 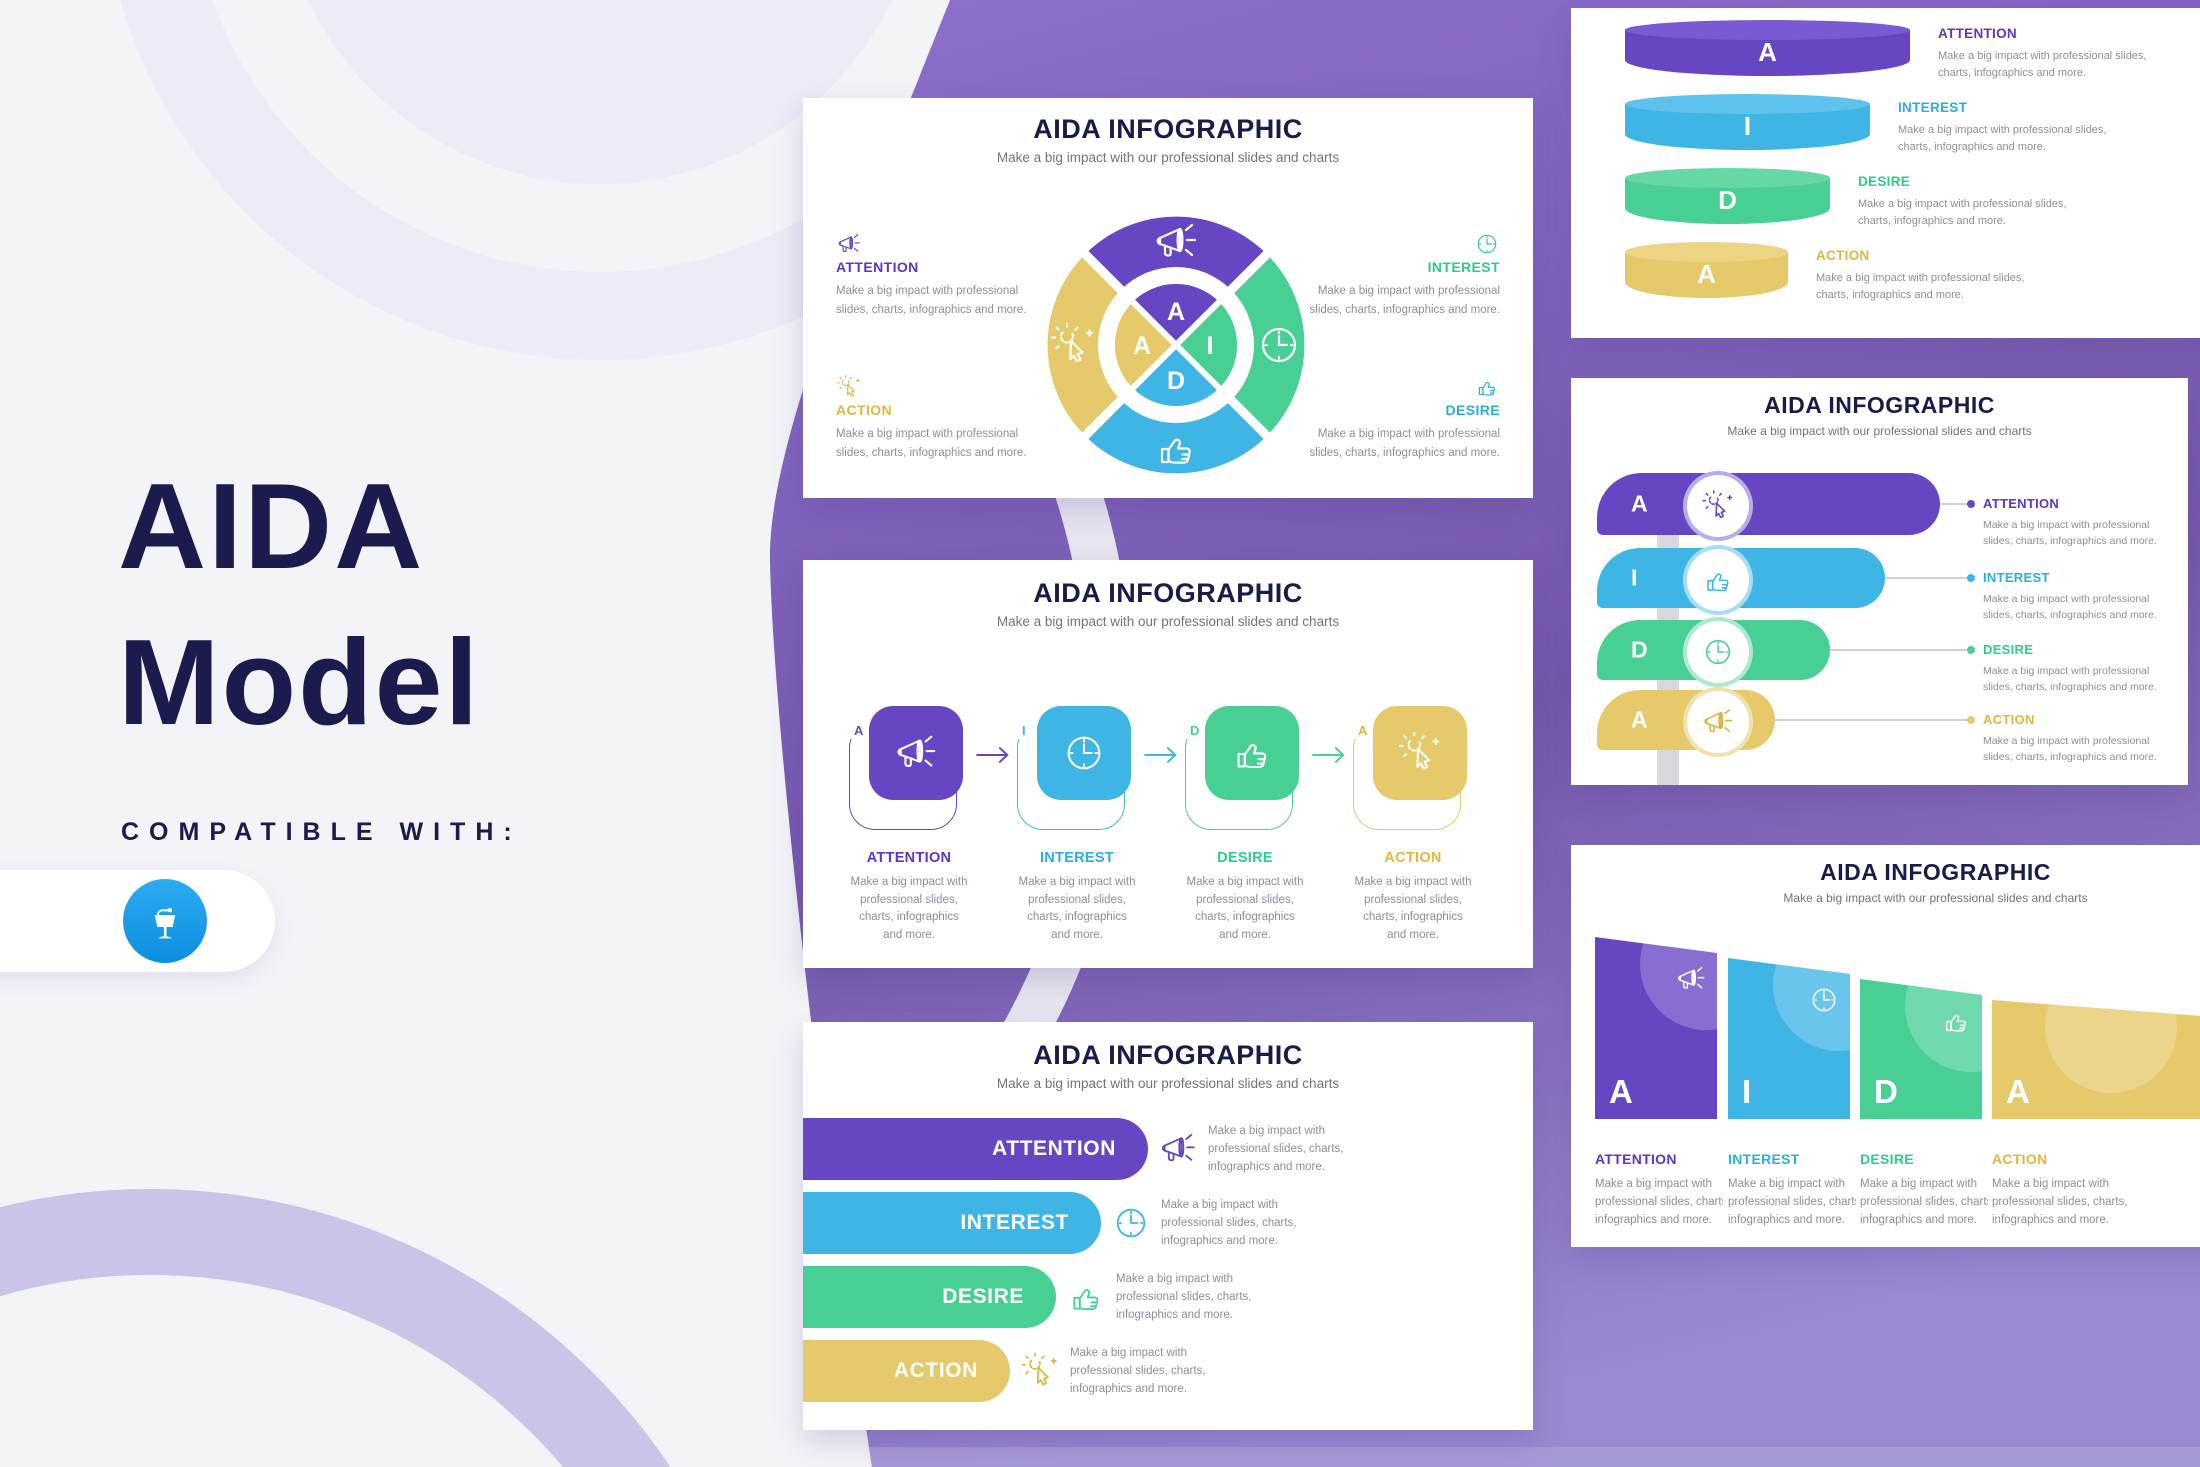 What do you see at coordinates (1176, 345) in the screenshot?
I see `aida-wheel-diagram: A I D A` at bounding box center [1176, 345].